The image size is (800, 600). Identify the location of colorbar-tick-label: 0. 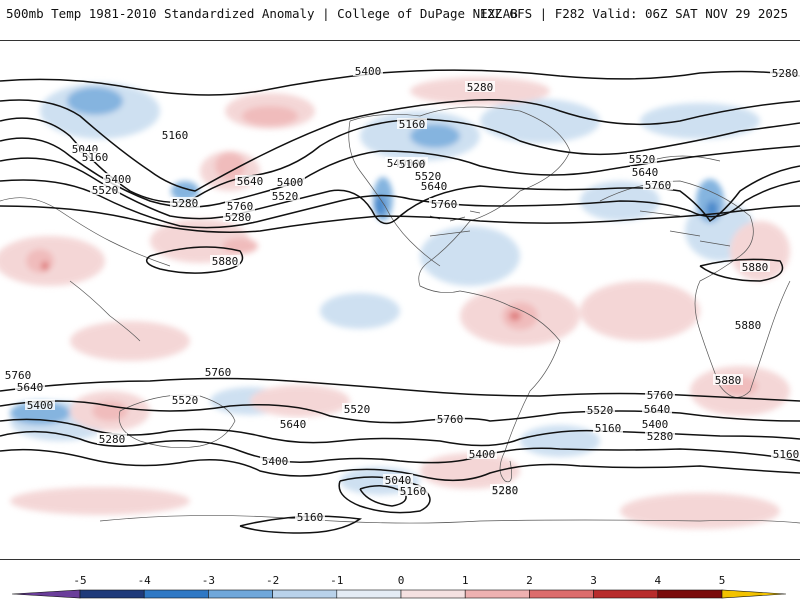
(401, 580).